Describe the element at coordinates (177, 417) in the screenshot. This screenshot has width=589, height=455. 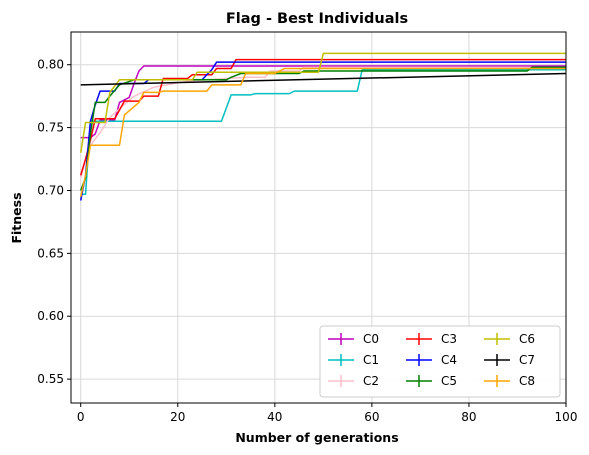
I see `x-tick-label: 20` at that location.